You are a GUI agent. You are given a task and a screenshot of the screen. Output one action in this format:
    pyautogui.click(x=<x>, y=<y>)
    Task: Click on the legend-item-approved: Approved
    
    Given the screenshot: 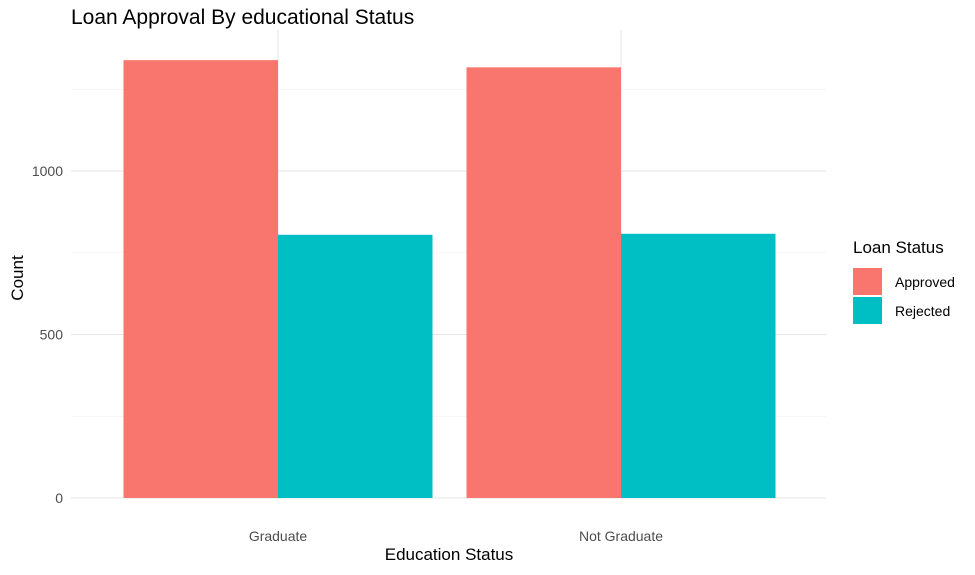 What is the action you would take?
    pyautogui.click(x=904, y=281)
    